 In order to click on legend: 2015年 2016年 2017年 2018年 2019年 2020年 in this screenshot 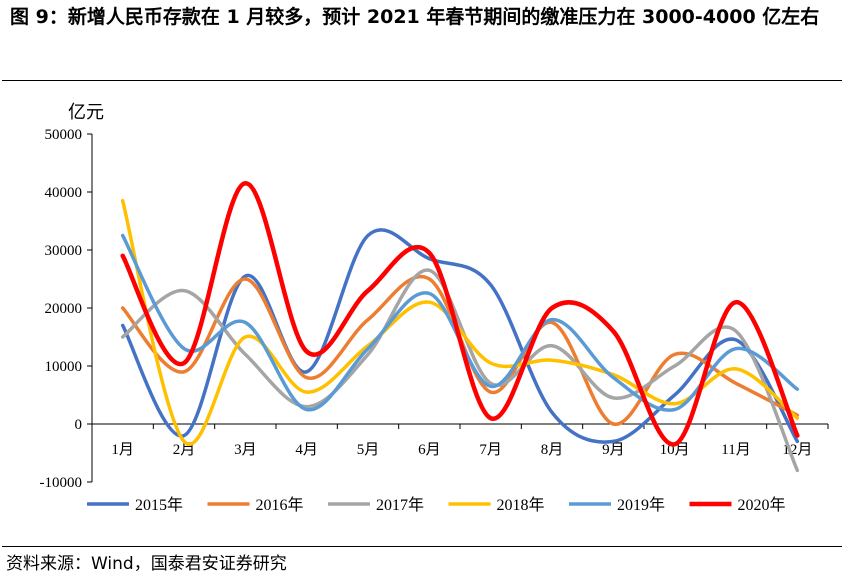, I will do `click(436, 505)`.